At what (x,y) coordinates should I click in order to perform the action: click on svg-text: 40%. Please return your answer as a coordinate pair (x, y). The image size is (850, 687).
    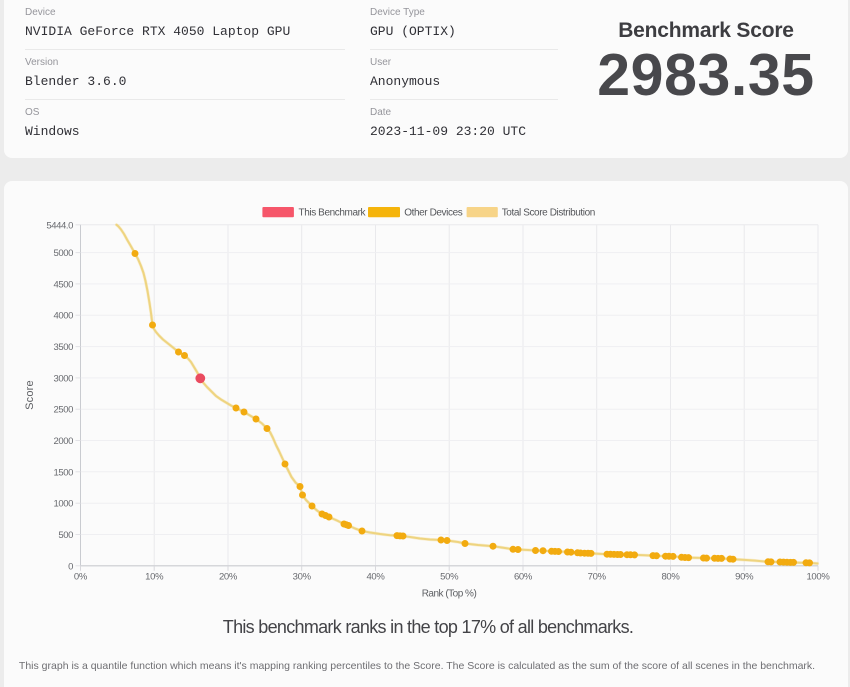
    Looking at the image, I should click on (375, 577).